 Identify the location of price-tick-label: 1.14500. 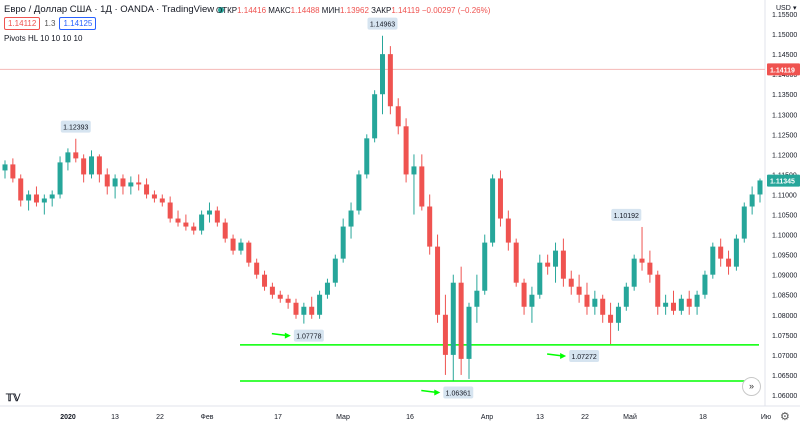
(784, 55).